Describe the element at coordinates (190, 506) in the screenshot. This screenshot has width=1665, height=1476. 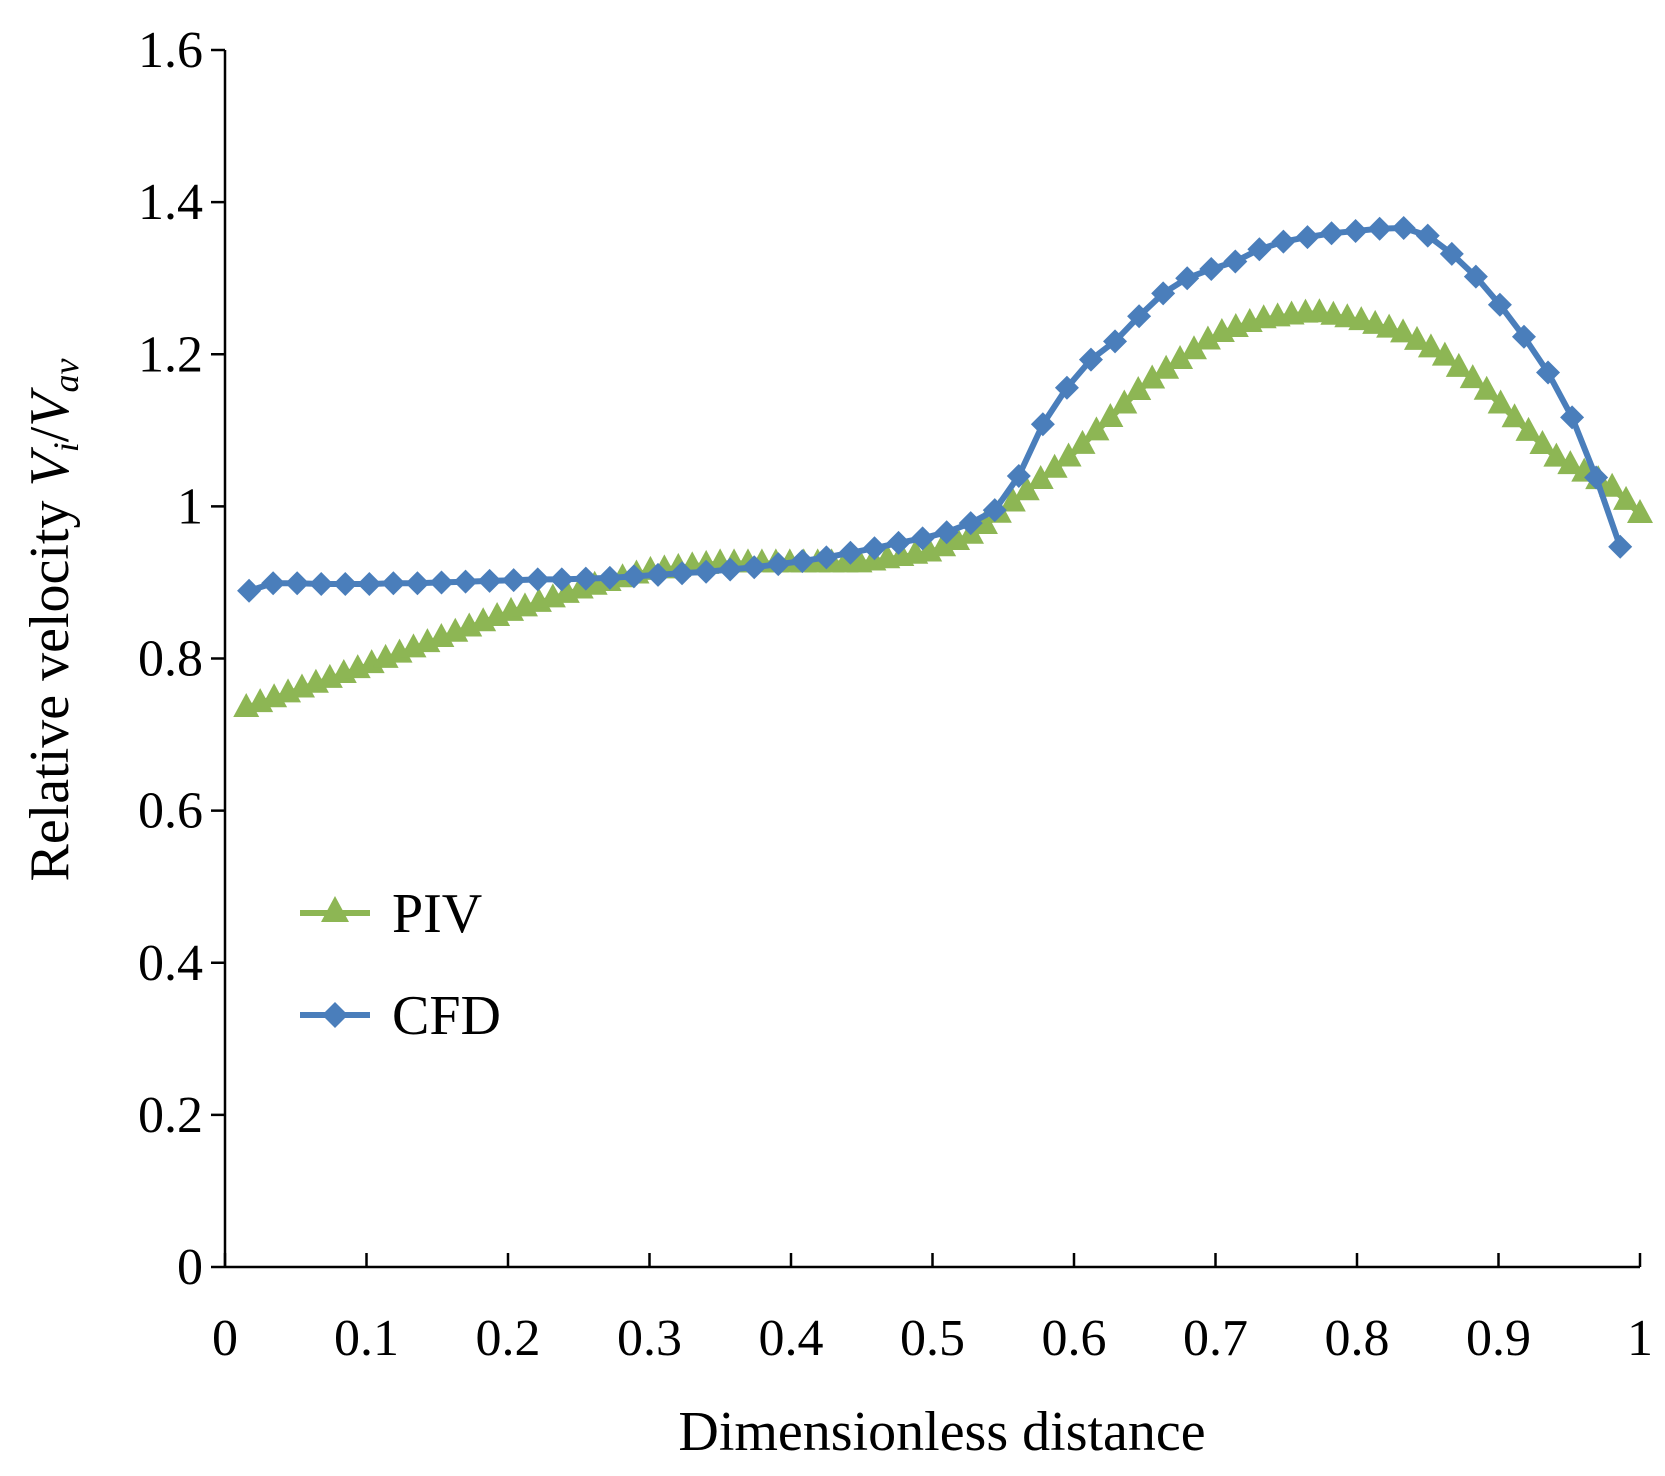
I see `y-tick-label: 1` at that location.